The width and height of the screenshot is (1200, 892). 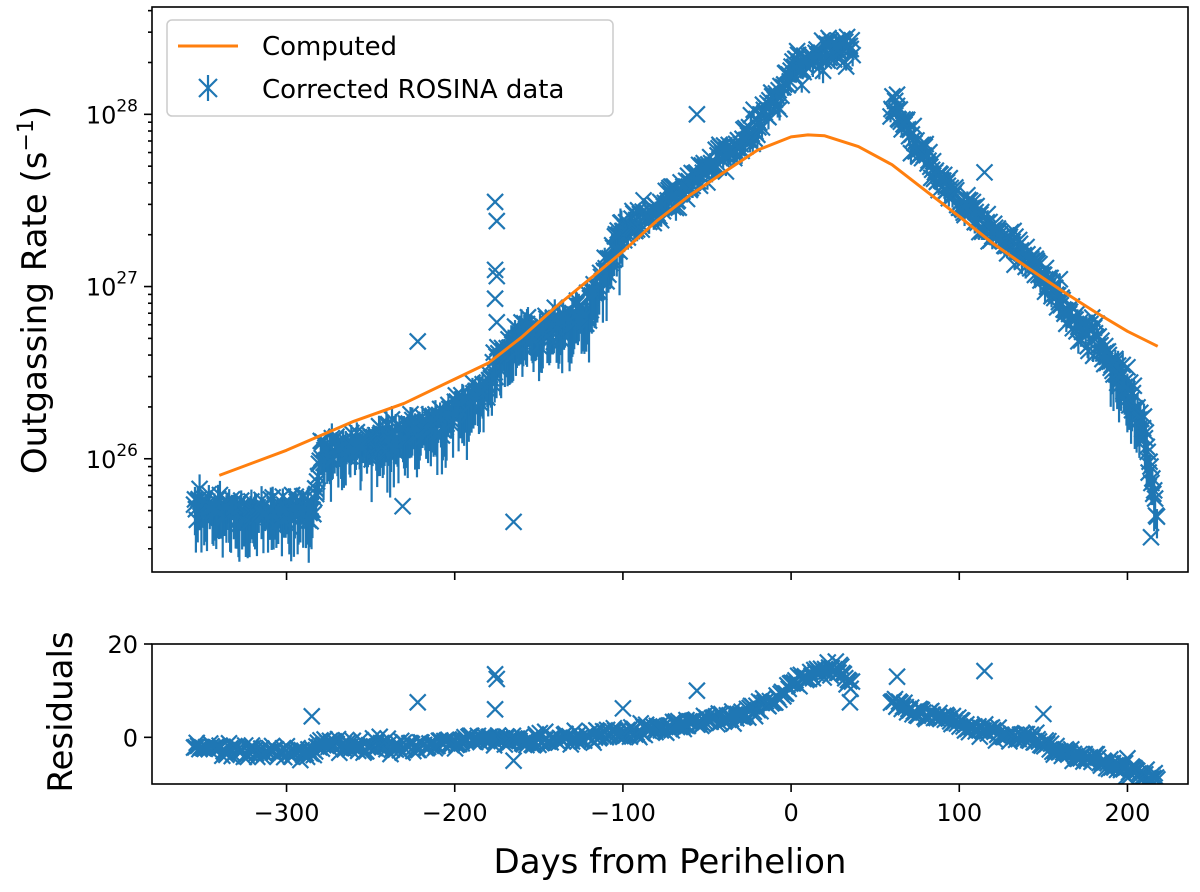 What do you see at coordinates (208, 88) in the screenshot?
I see `legend-rosina-swatch` at bounding box center [208, 88].